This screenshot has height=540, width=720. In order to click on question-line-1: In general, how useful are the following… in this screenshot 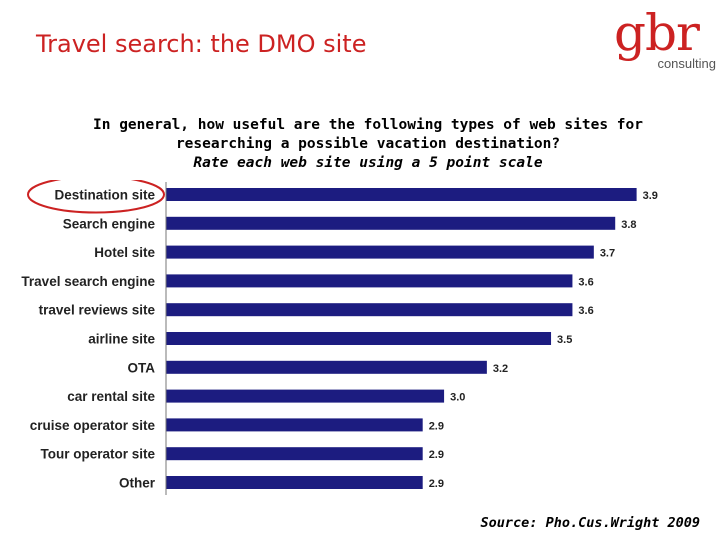, I will do `click(368, 125)`.